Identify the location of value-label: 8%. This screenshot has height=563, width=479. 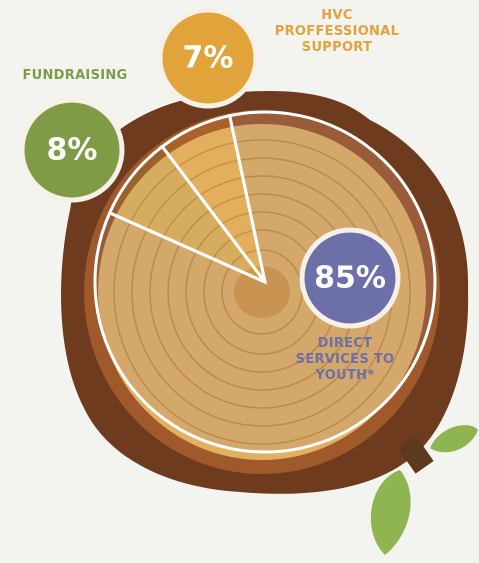
(72, 150).